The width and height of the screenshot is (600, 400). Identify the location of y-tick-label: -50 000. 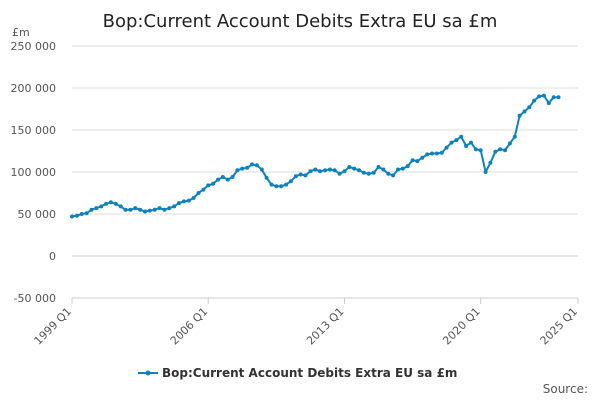
(35, 298).